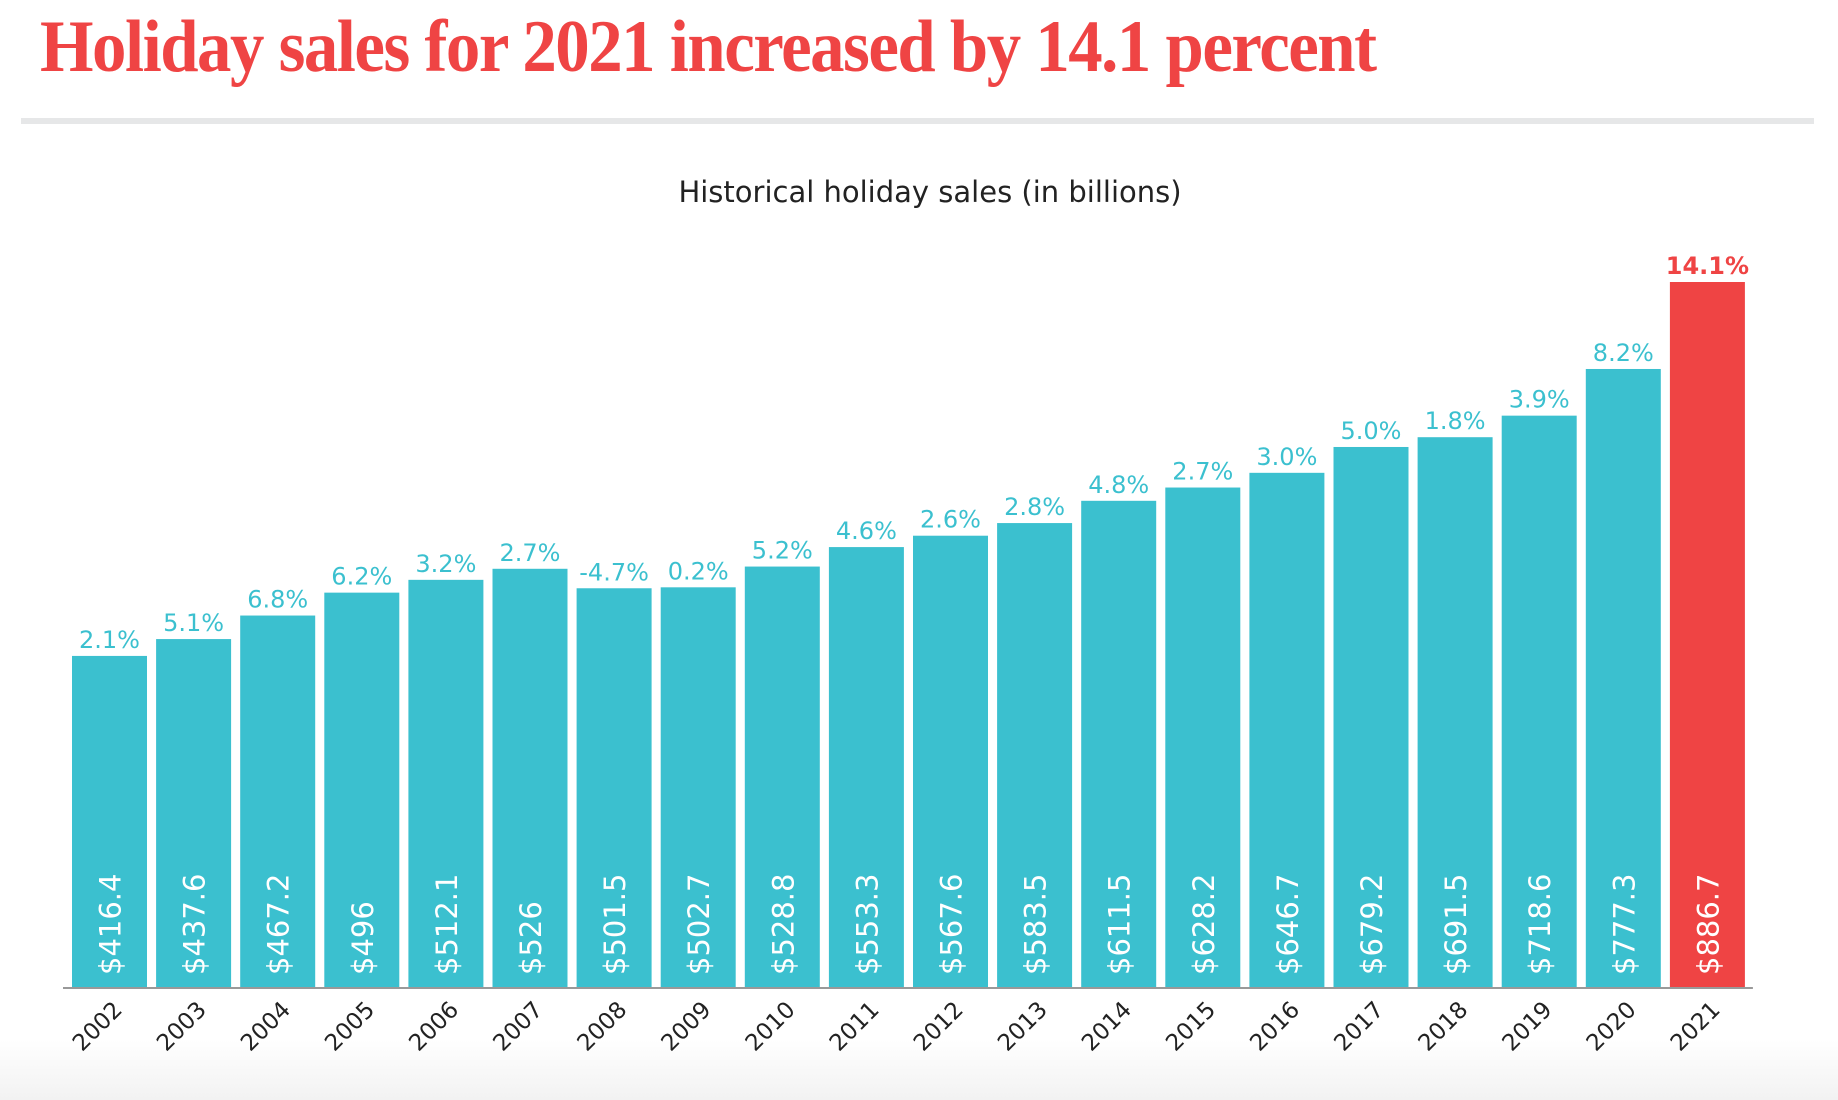  Describe the element at coordinates (1359, 1027) in the screenshot. I see `year-tick-label: 2017` at that location.